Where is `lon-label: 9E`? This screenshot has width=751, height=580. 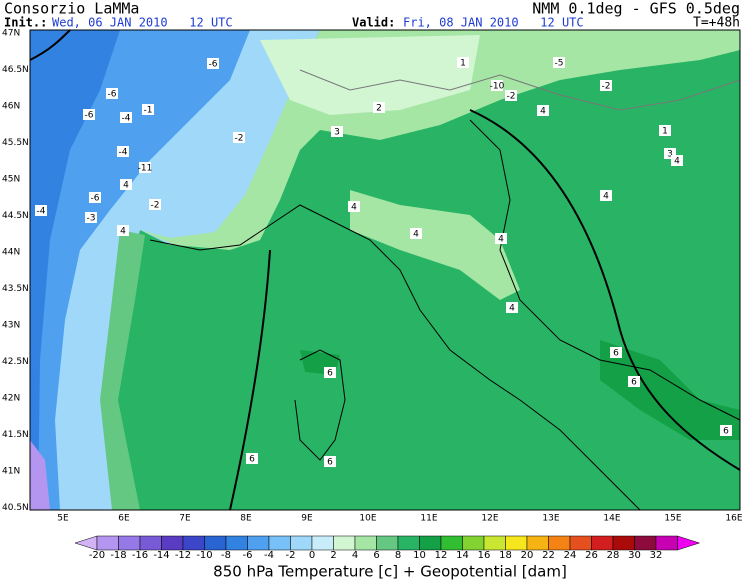 lon-label: 9E is located at coordinates (307, 519).